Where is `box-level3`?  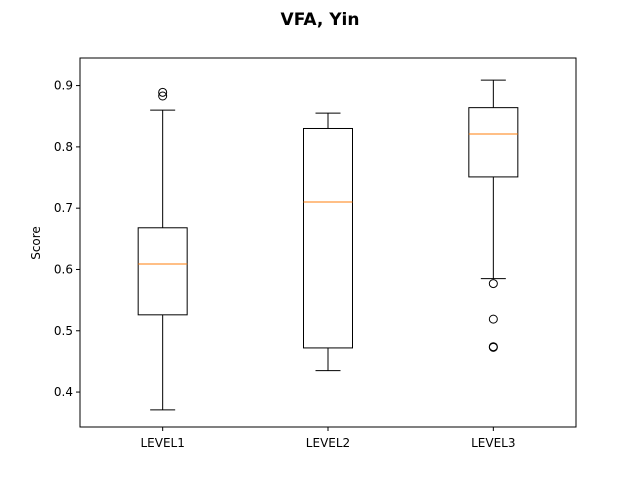
box-level3 is located at coordinates (493, 215).